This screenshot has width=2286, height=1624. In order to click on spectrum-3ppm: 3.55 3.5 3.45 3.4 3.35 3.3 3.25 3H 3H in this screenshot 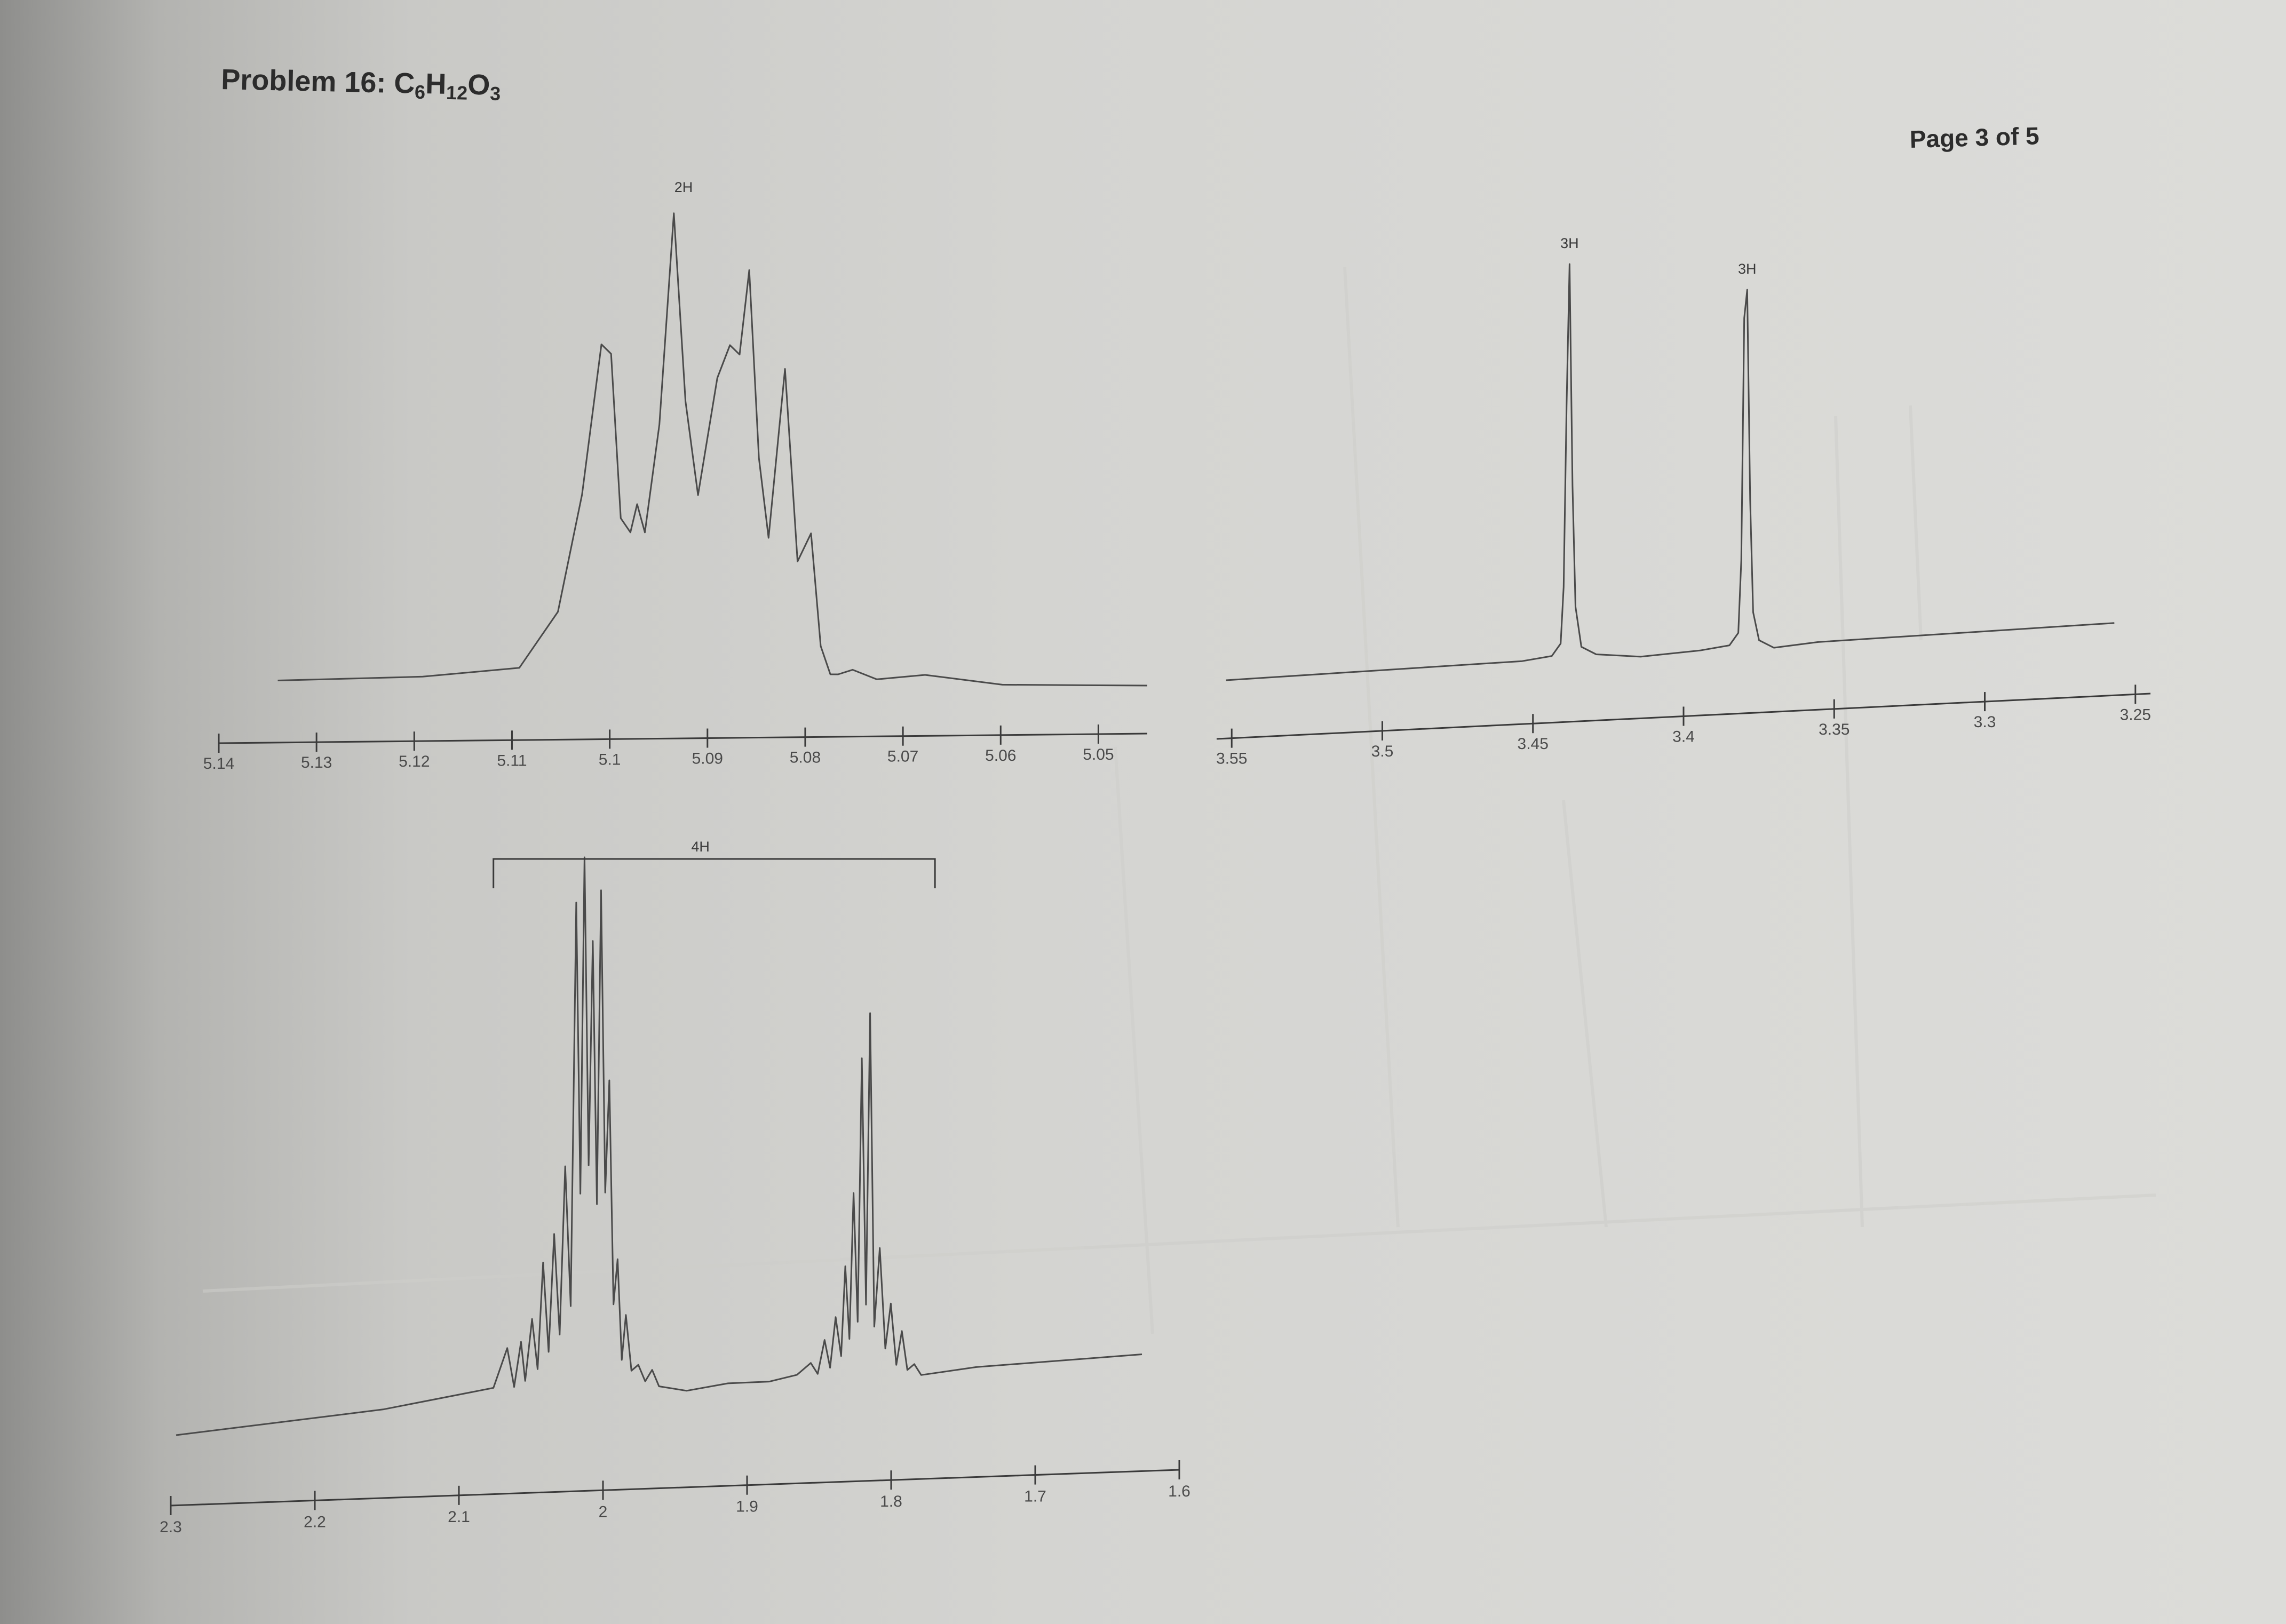, I will do `click(1683, 501)`.